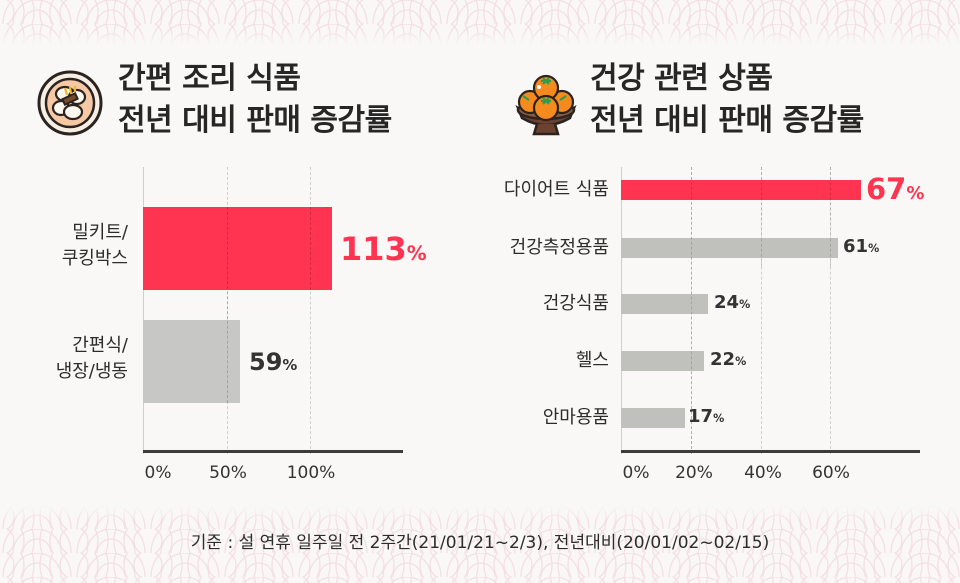 The image size is (960, 583). What do you see at coordinates (831, 473) in the screenshot?
I see `x-tick: 60%` at bounding box center [831, 473].